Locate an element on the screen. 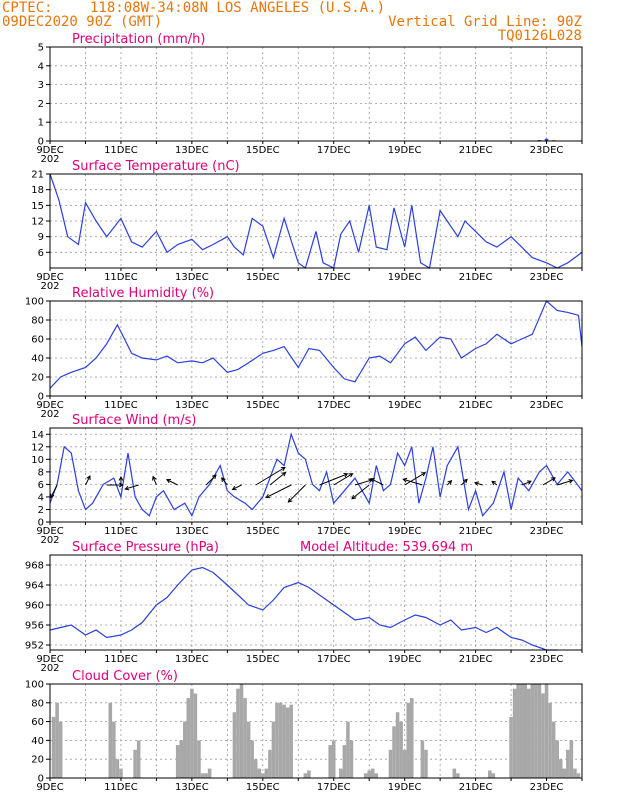 This screenshot has width=618, height=800. cloud-x-tick-label: 15DEC is located at coordinates (263, 787).